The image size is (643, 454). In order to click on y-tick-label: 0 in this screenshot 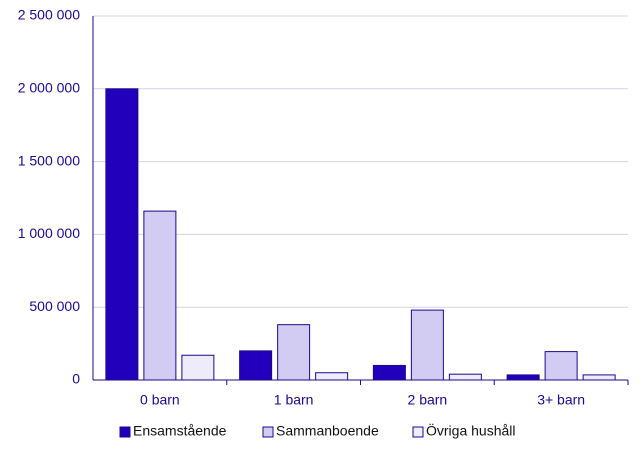, I will do `click(76, 379)`.